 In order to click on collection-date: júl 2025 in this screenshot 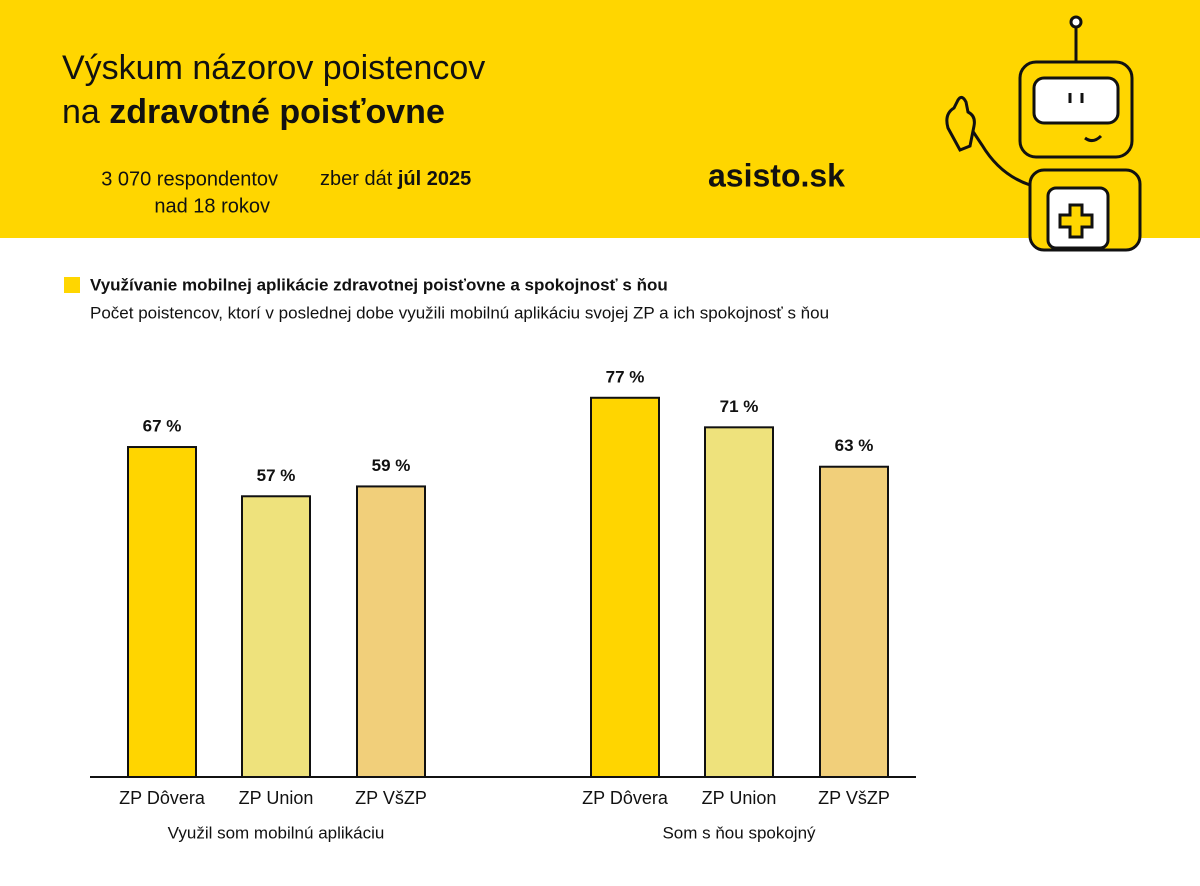, I will do `click(434, 179)`.